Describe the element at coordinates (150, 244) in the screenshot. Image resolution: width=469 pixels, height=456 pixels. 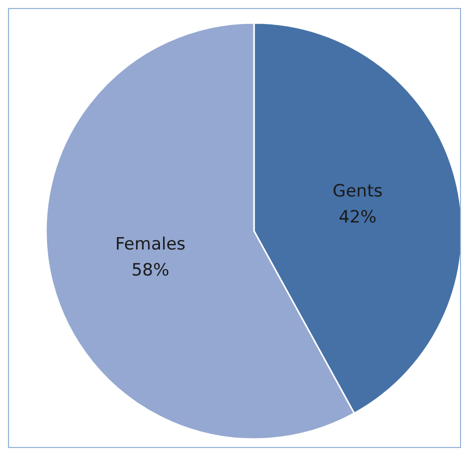
I see `slice-label: Females` at that location.